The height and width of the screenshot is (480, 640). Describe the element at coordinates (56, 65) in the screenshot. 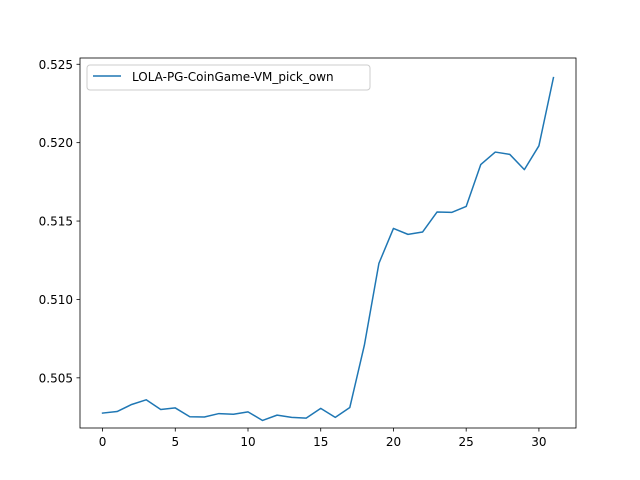

I see `y-tick-label: 0.525` at that location.